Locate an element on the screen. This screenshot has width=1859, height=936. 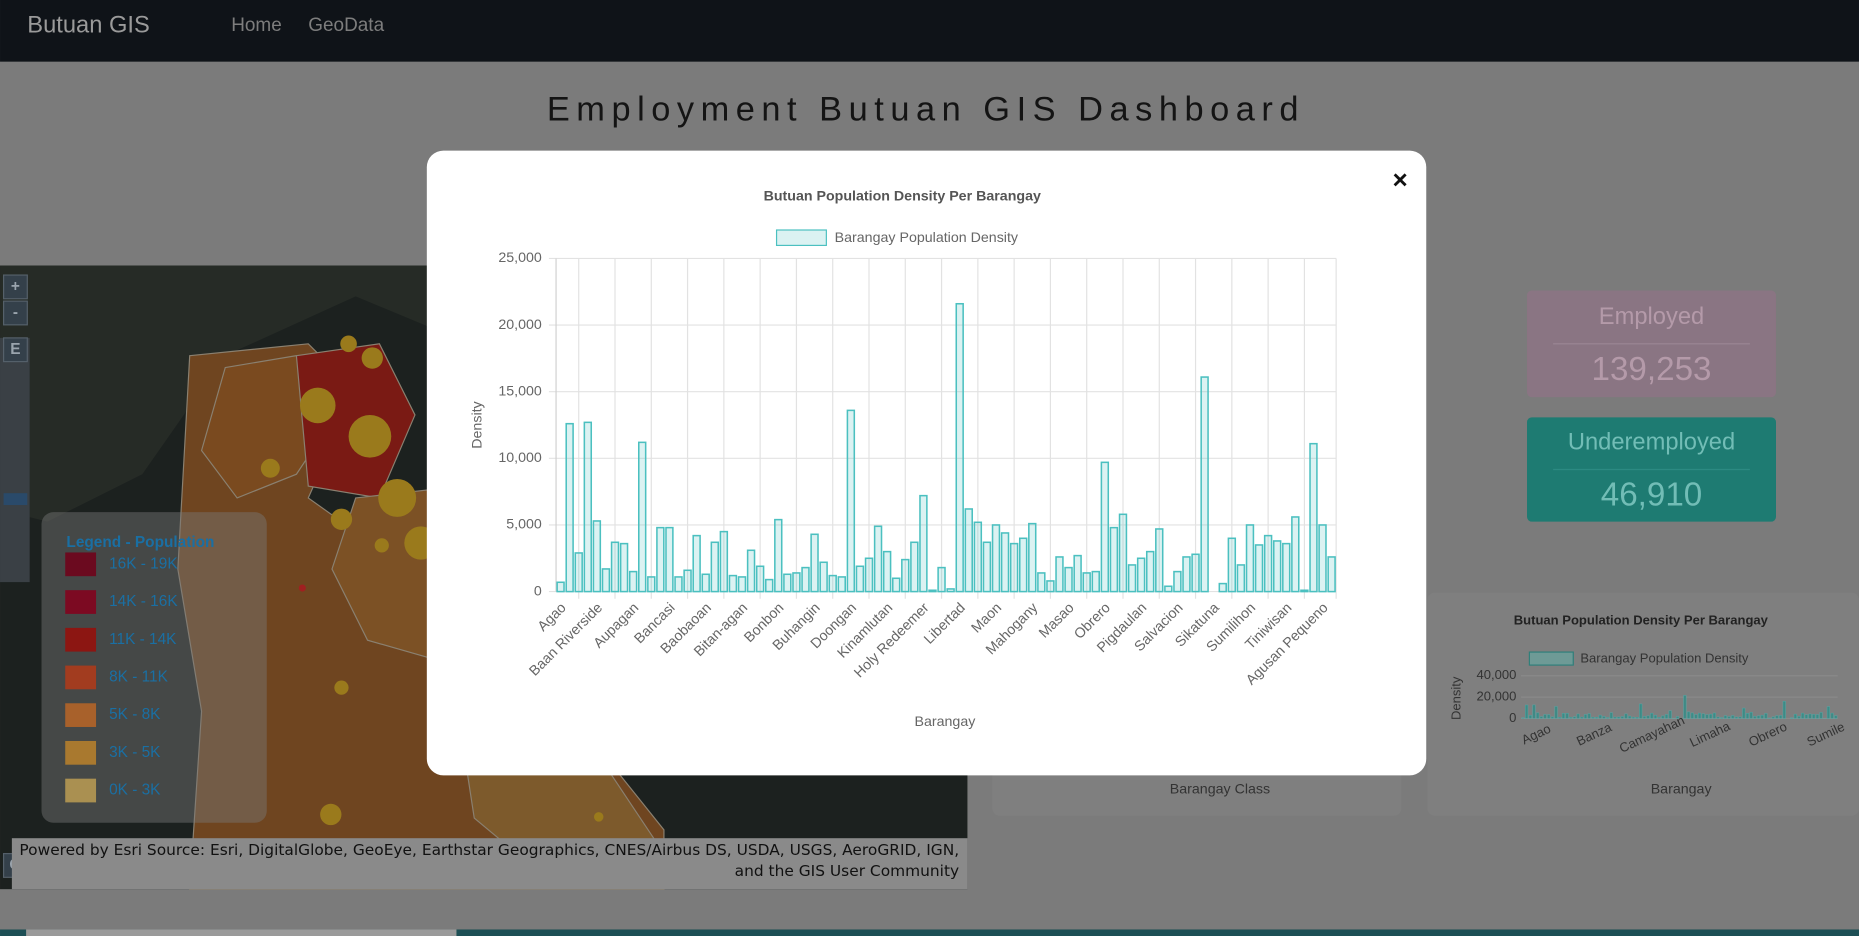
close-button: × is located at coordinates (1400, 179).